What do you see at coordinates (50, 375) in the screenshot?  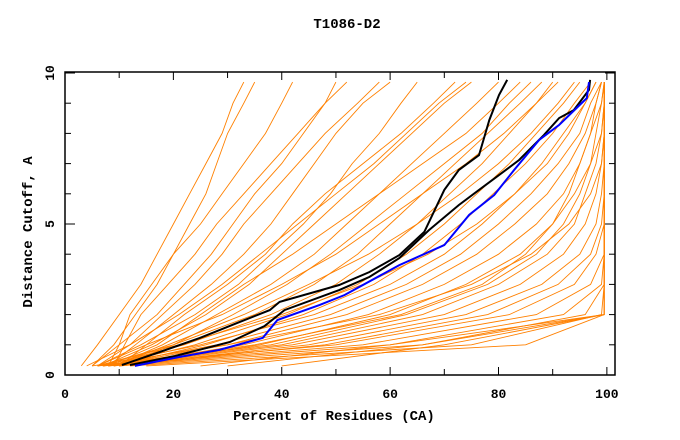 I see `y-tick-label: 0` at bounding box center [50, 375].